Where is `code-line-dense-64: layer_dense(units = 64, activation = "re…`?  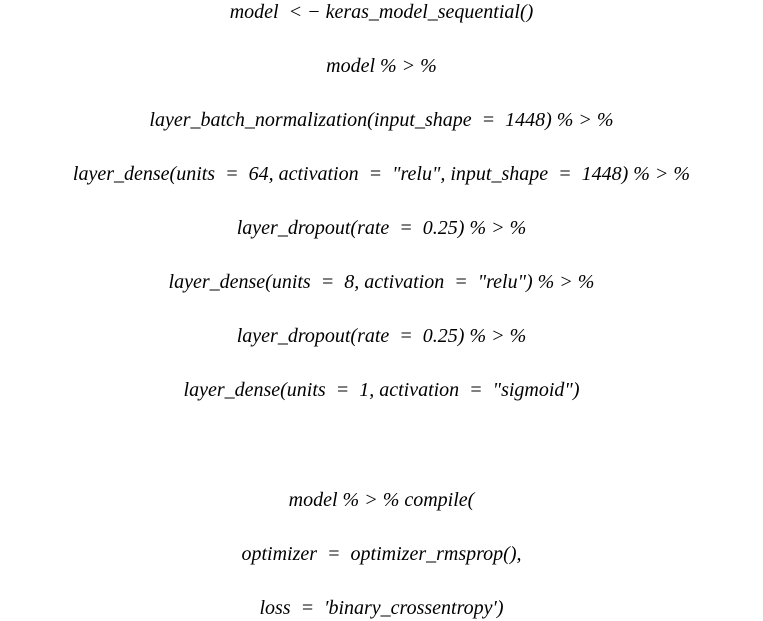 code-line-dense-64: layer_dense(units = 64, activation = "re… is located at coordinates (381, 174).